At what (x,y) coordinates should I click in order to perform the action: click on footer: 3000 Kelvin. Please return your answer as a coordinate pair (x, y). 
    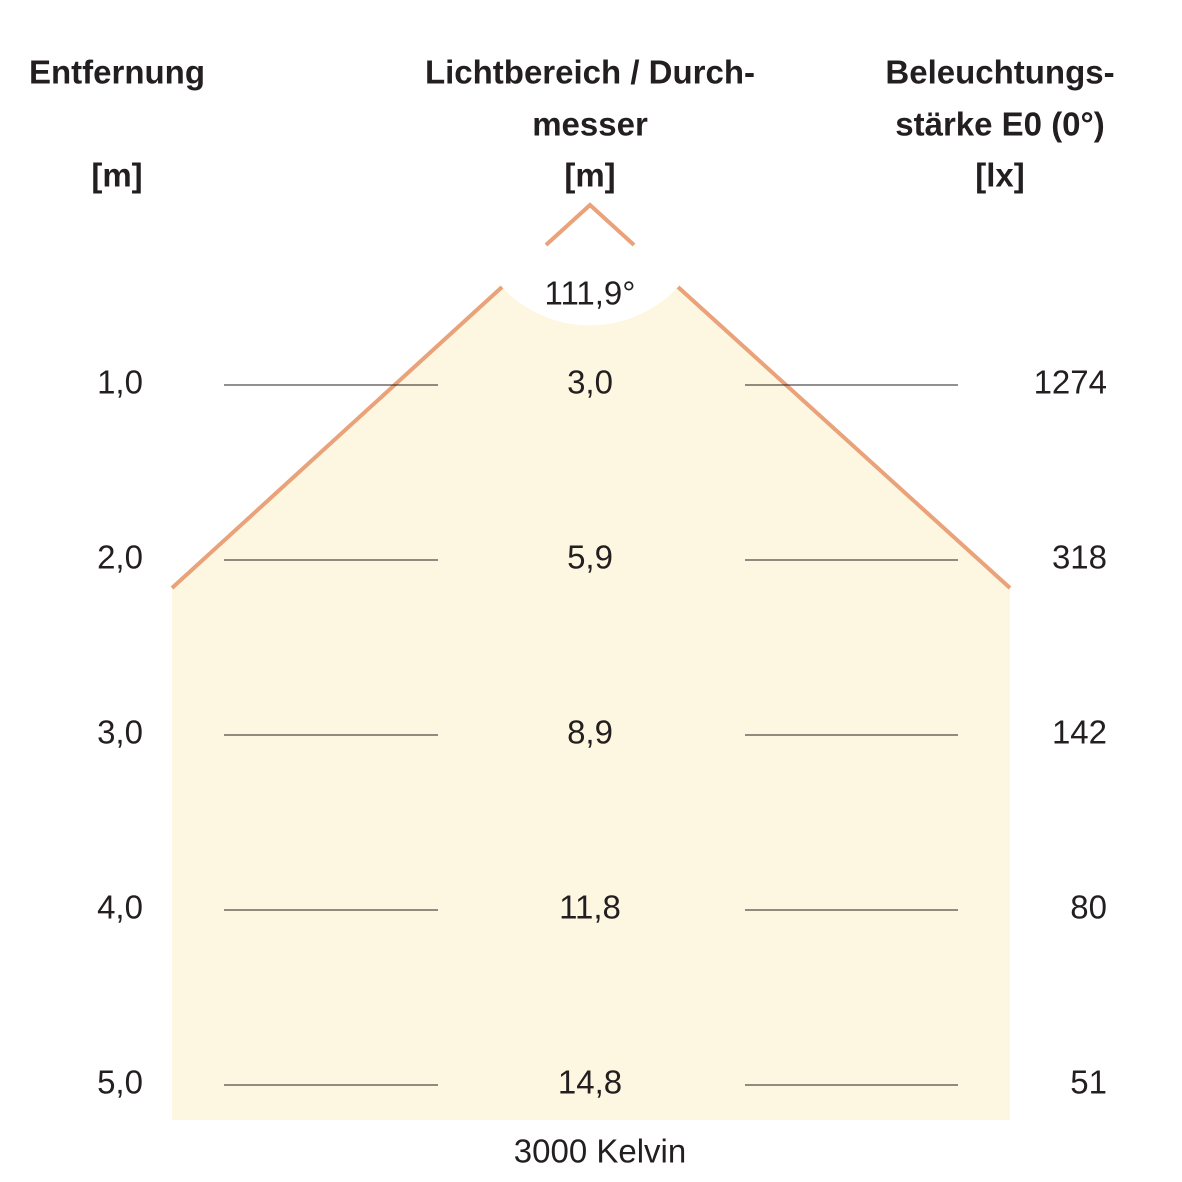
    Looking at the image, I should click on (600, 1151).